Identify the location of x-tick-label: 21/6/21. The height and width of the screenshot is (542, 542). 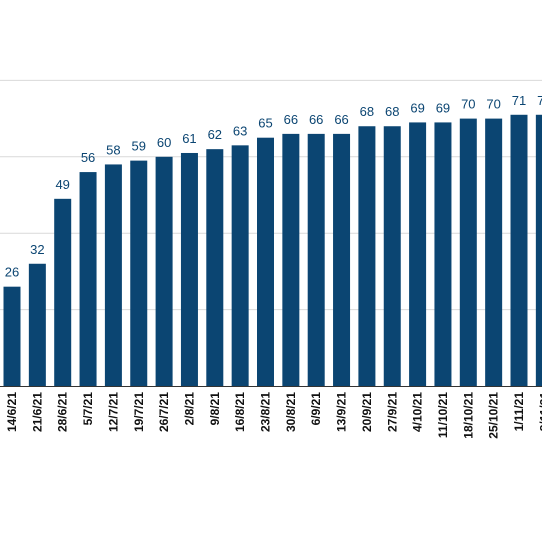
(37, 412).